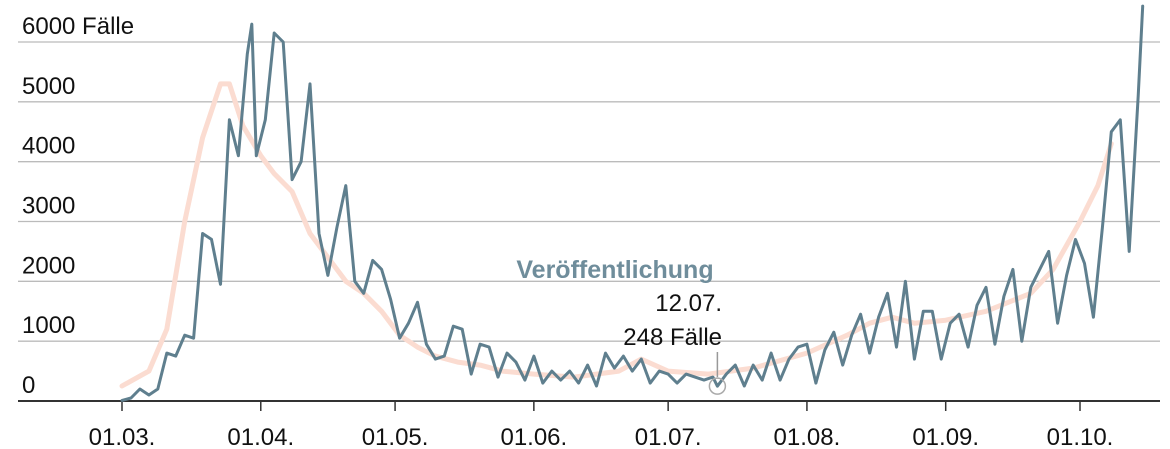 The width and height of the screenshot is (1170, 449). Describe the element at coordinates (688, 303) in the screenshot. I see `annotation-date: 12.07.` at that location.